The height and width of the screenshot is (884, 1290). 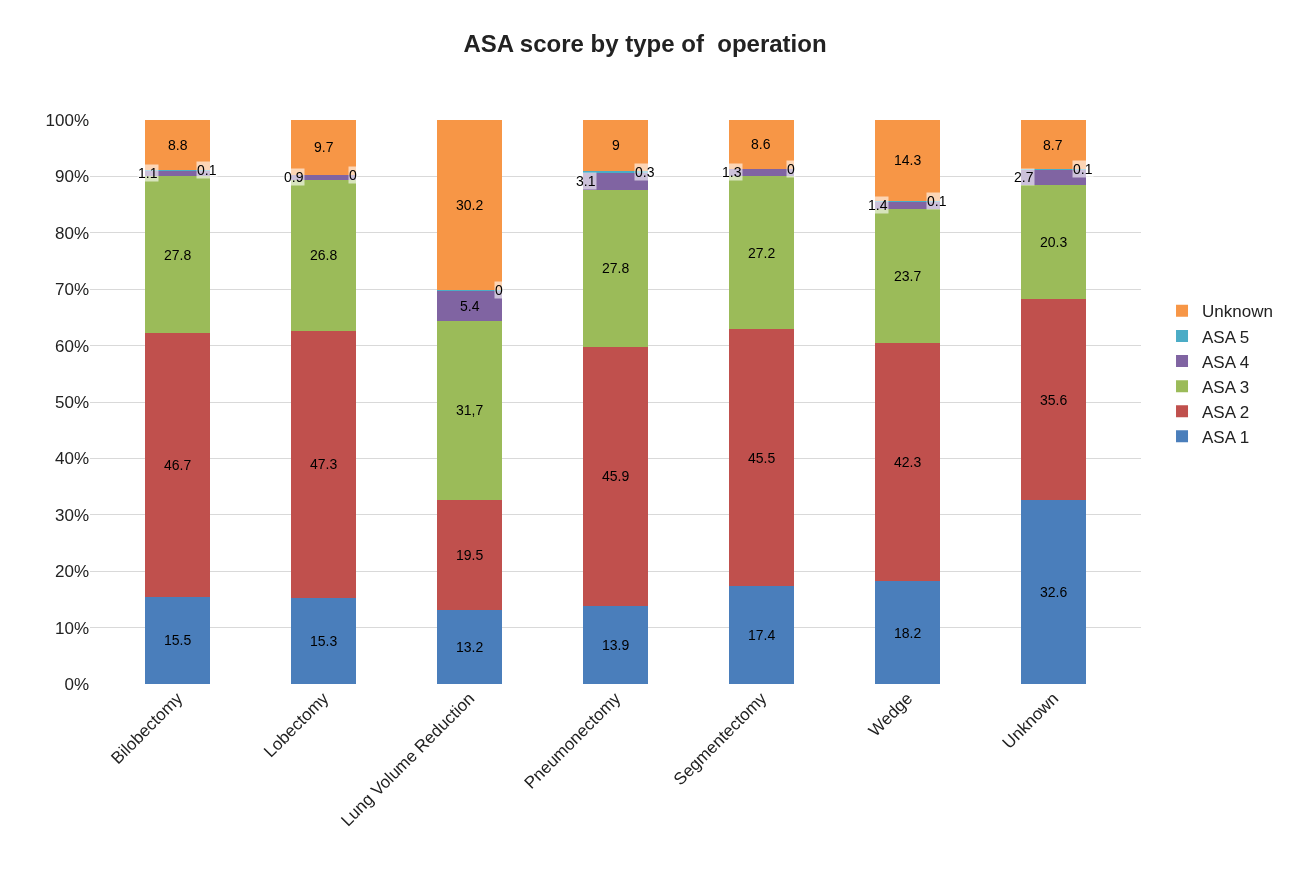 What do you see at coordinates (1226, 337) in the screenshot?
I see `legend-label: ASA 5` at bounding box center [1226, 337].